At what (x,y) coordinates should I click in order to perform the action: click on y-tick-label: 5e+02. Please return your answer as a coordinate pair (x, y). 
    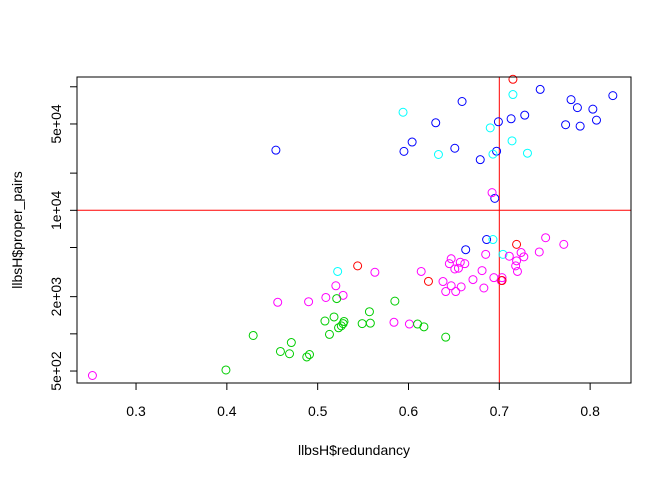
    Looking at the image, I should click on (56, 371).